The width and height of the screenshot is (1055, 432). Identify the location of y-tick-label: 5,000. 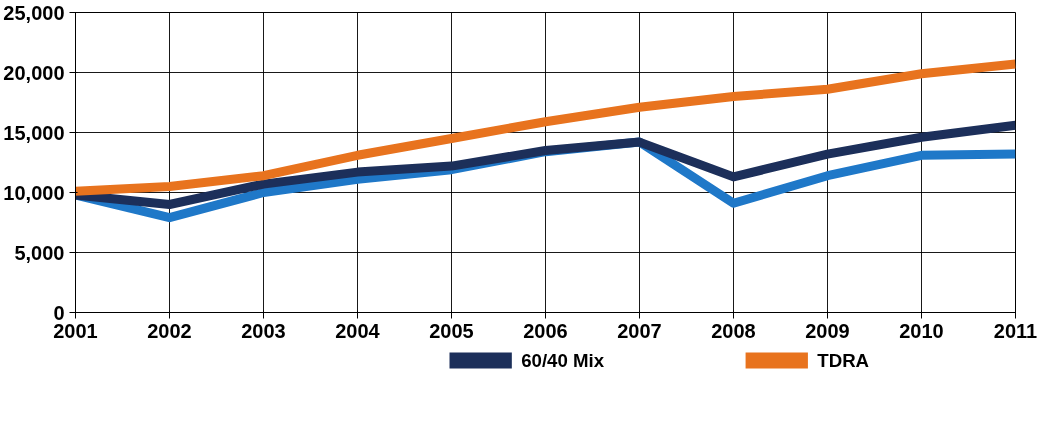
(39, 252).